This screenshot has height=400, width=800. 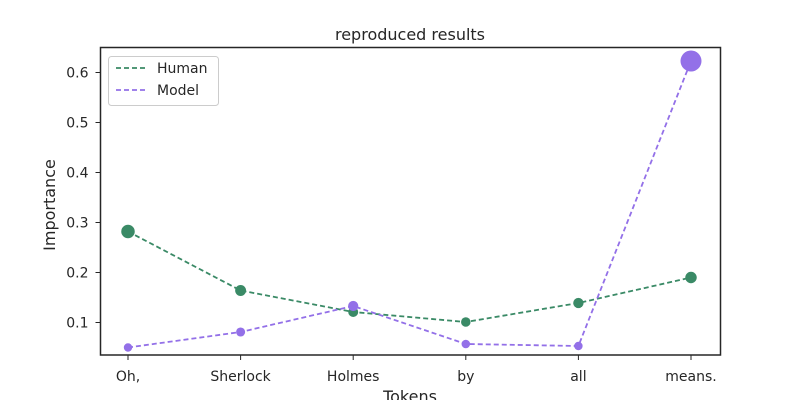 I want to click on y-tick-label: 0.4, so click(x=77, y=174).